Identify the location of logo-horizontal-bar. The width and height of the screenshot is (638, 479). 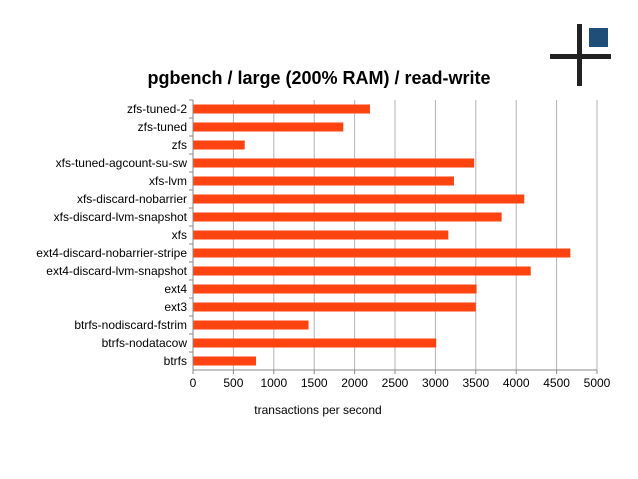
(580, 56).